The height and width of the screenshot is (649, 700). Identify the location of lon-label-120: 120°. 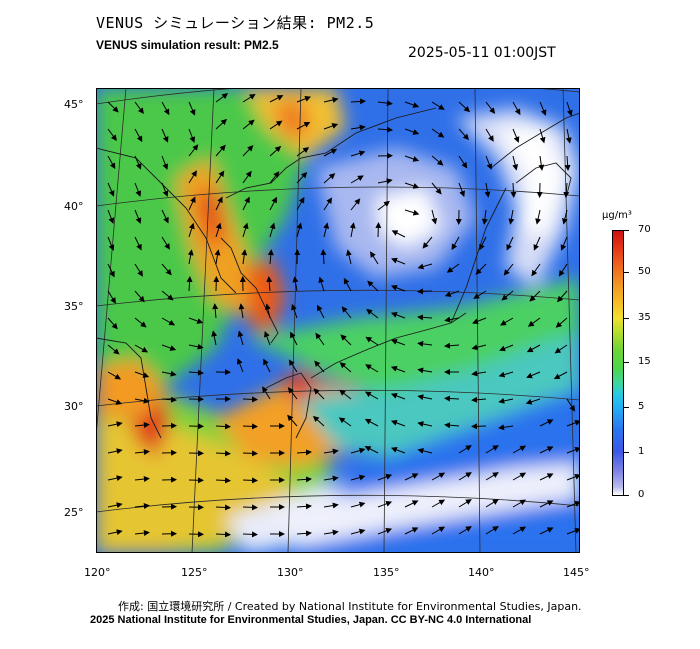
(97, 572).